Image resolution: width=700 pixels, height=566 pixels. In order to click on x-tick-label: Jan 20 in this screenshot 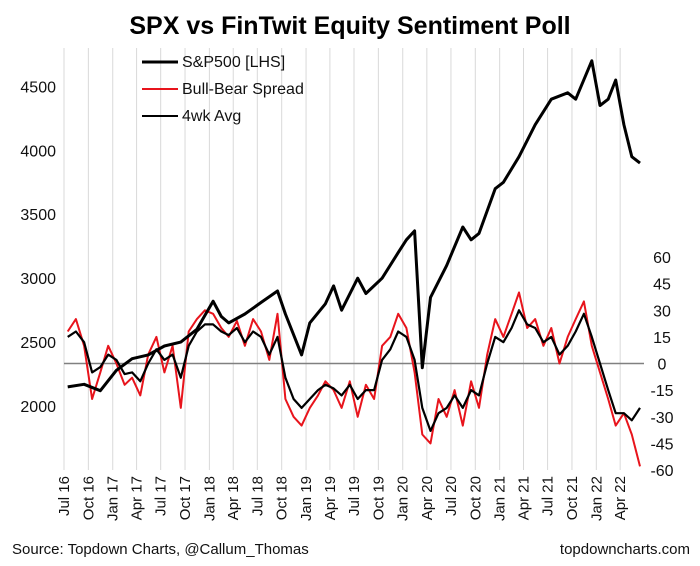, I will do `click(403, 498)`.